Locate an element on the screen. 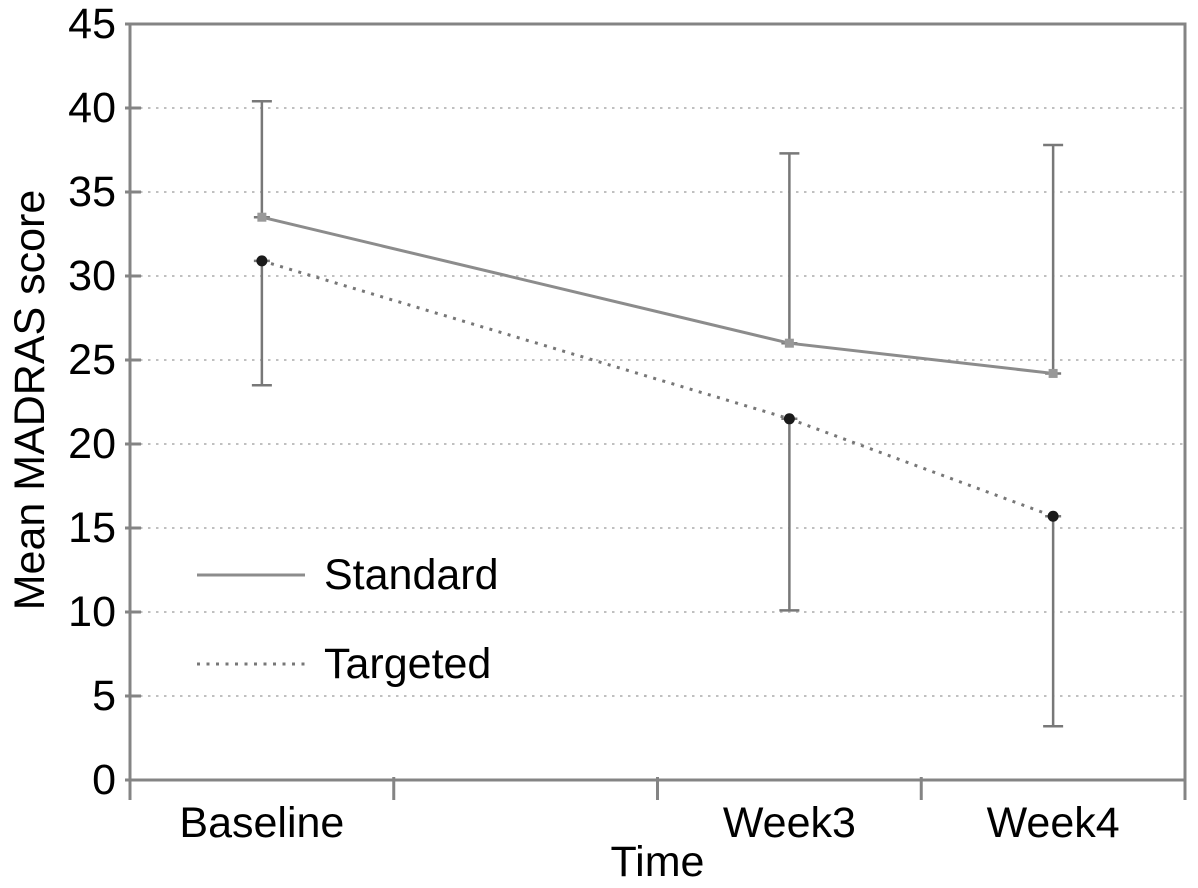 The width and height of the screenshot is (1198, 888). y-tick-label: 0 is located at coordinates (104, 780).